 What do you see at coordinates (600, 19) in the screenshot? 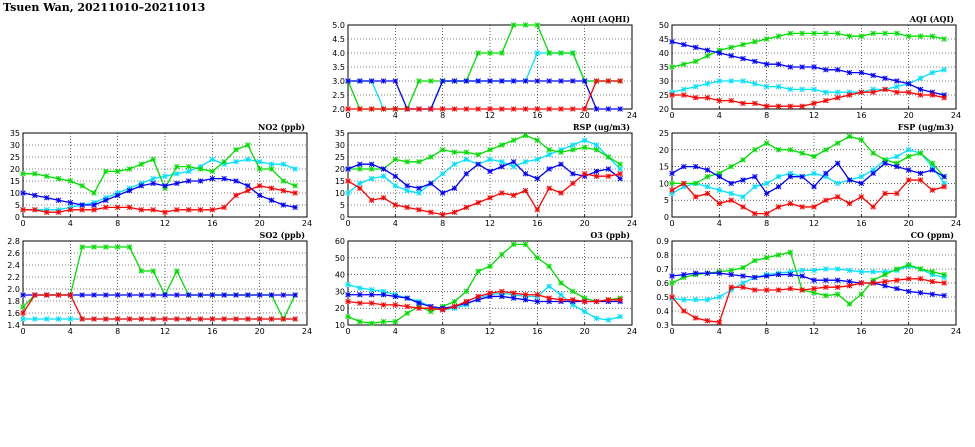
I see `aqhi-chart-title: AQHI (AQHI)` at bounding box center [600, 19].